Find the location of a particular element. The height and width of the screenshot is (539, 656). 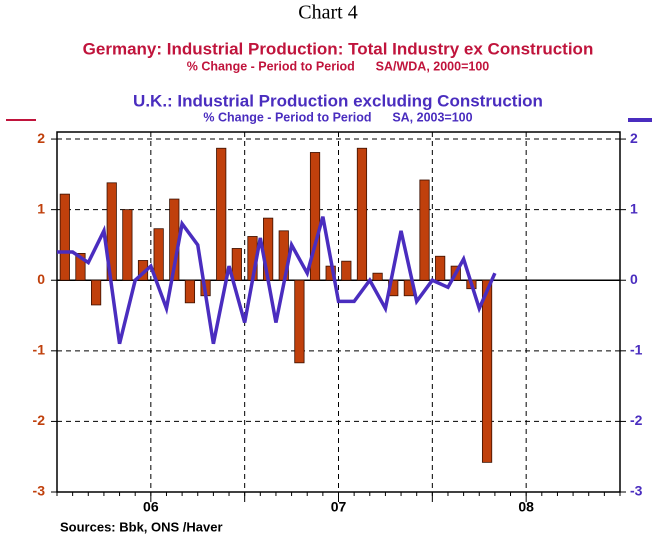

source-note: Sources: Bbk, ONS /Haver is located at coordinates (141, 526).